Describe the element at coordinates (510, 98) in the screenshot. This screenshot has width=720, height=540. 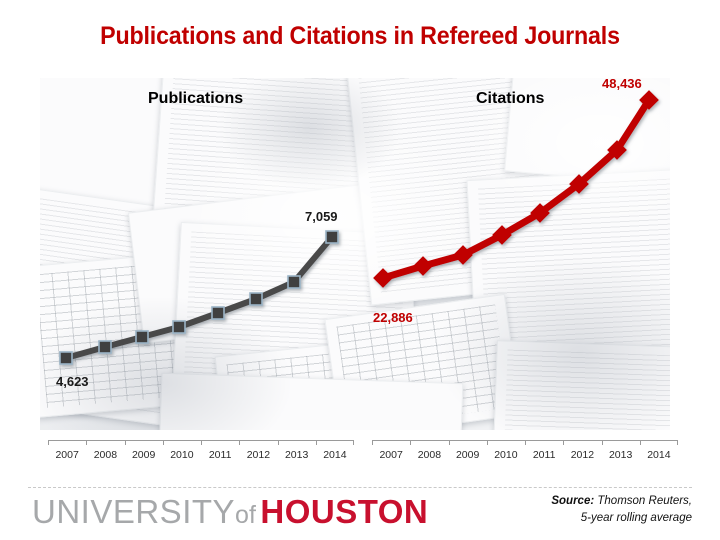
I see `series-label-citations: Citations` at that location.